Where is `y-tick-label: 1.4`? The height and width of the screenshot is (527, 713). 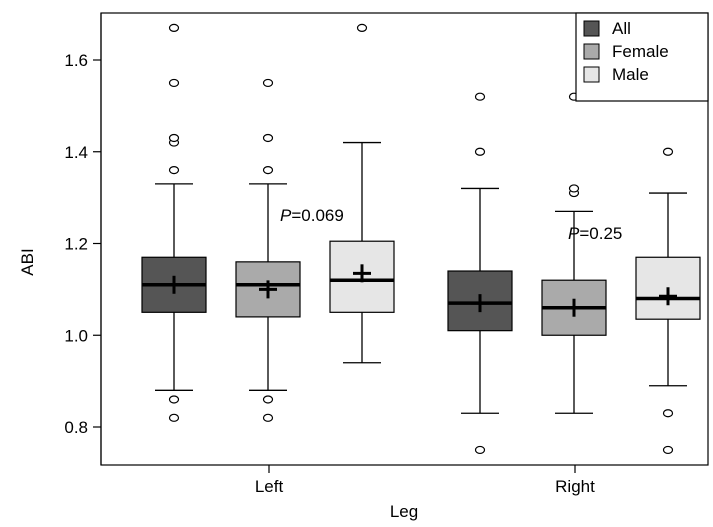 y-tick-label: 1.4 is located at coordinates (76, 152).